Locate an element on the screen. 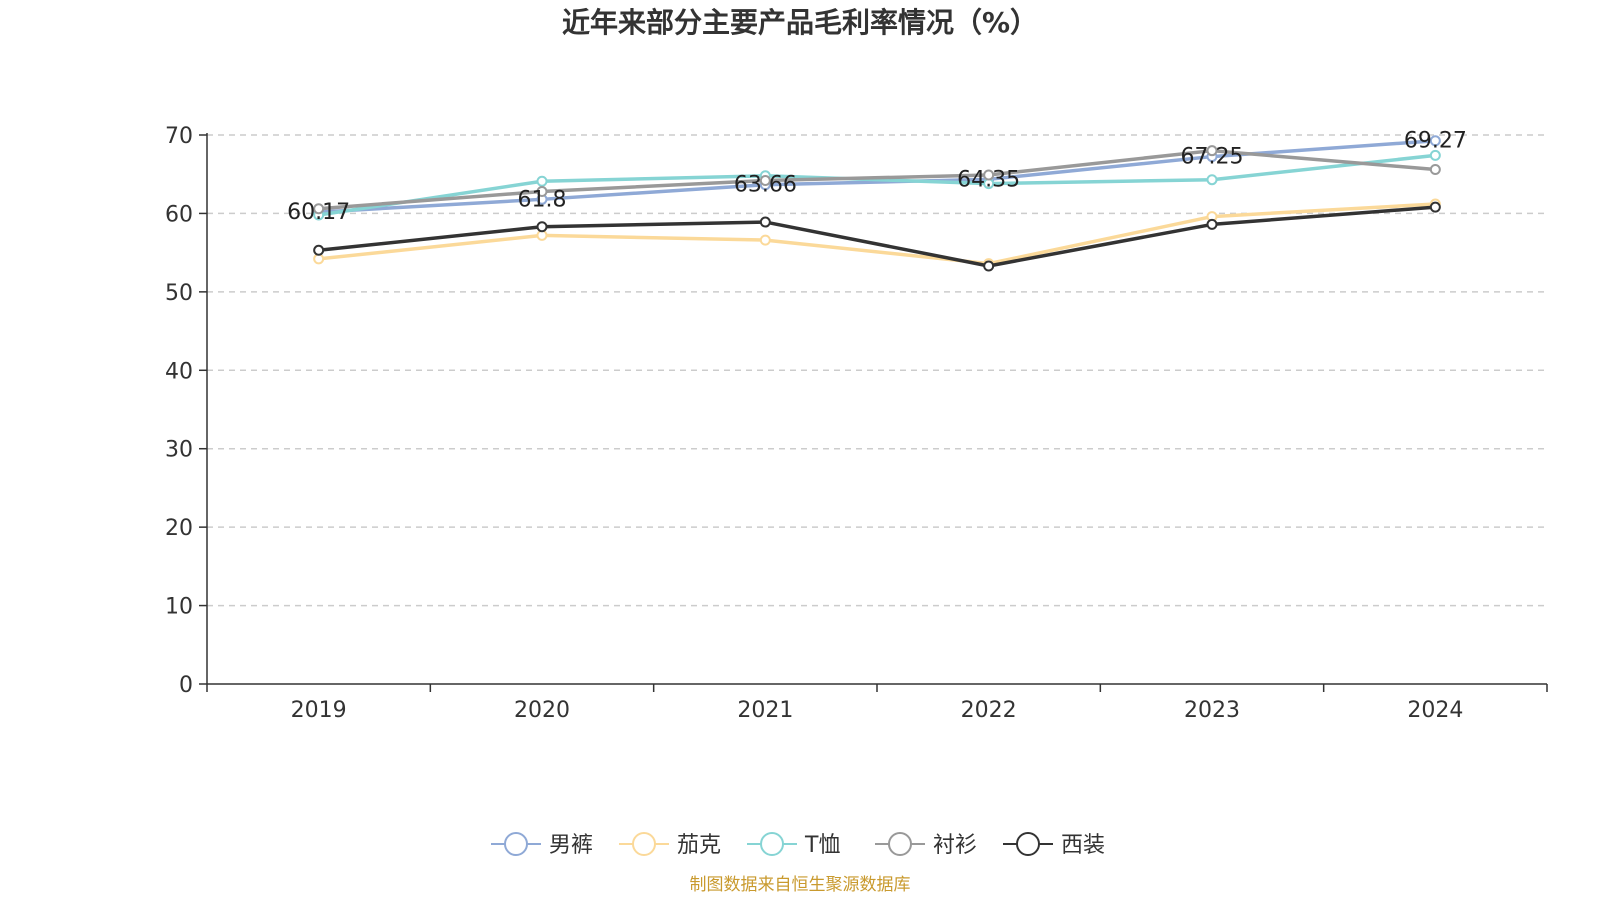 The width and height of the screenshot is (1600, 900). legend: 男裤 茄克 T恤 衬衫 西装 is located at coordinates (798, 845).